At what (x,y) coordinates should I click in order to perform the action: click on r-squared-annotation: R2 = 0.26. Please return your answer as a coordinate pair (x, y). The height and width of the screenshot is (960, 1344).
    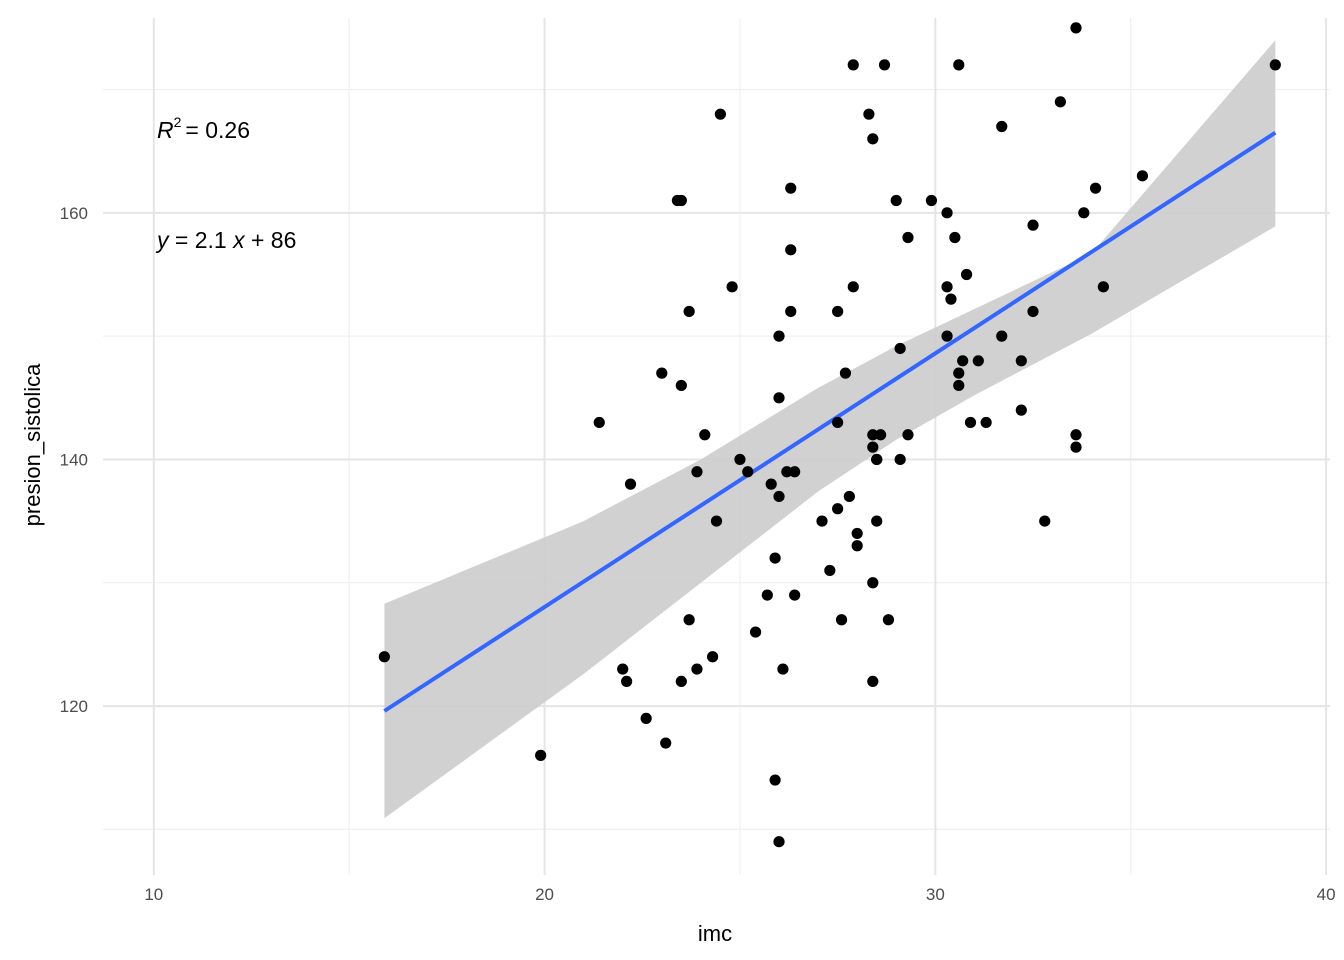
    Looking at the image, I should click on (203, 128).